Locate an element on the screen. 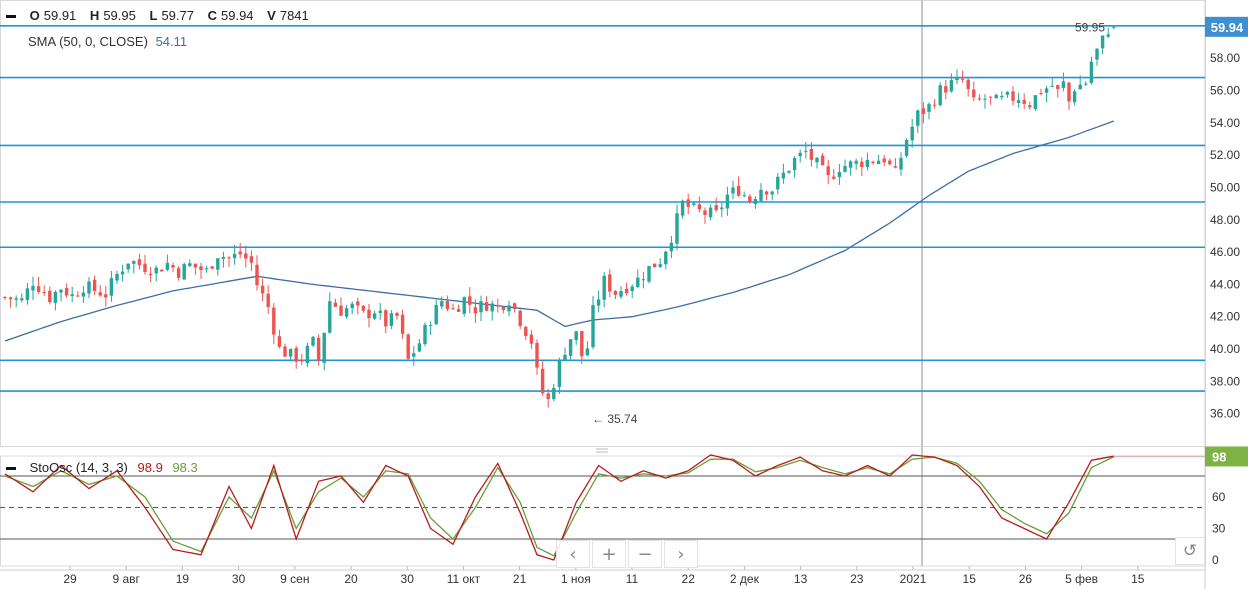  price-tick-label: 38.00 is located at coordinates (1225, 381).